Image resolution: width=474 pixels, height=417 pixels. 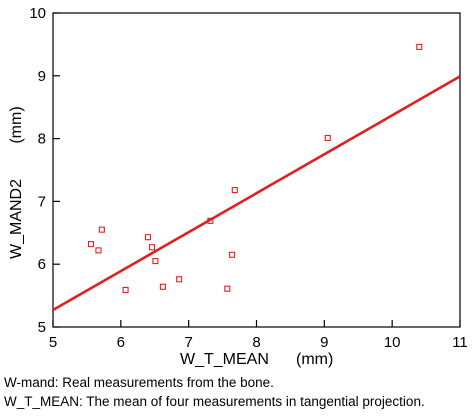 I want to click on x-tick-label: 8, so click(x=256, y=342).